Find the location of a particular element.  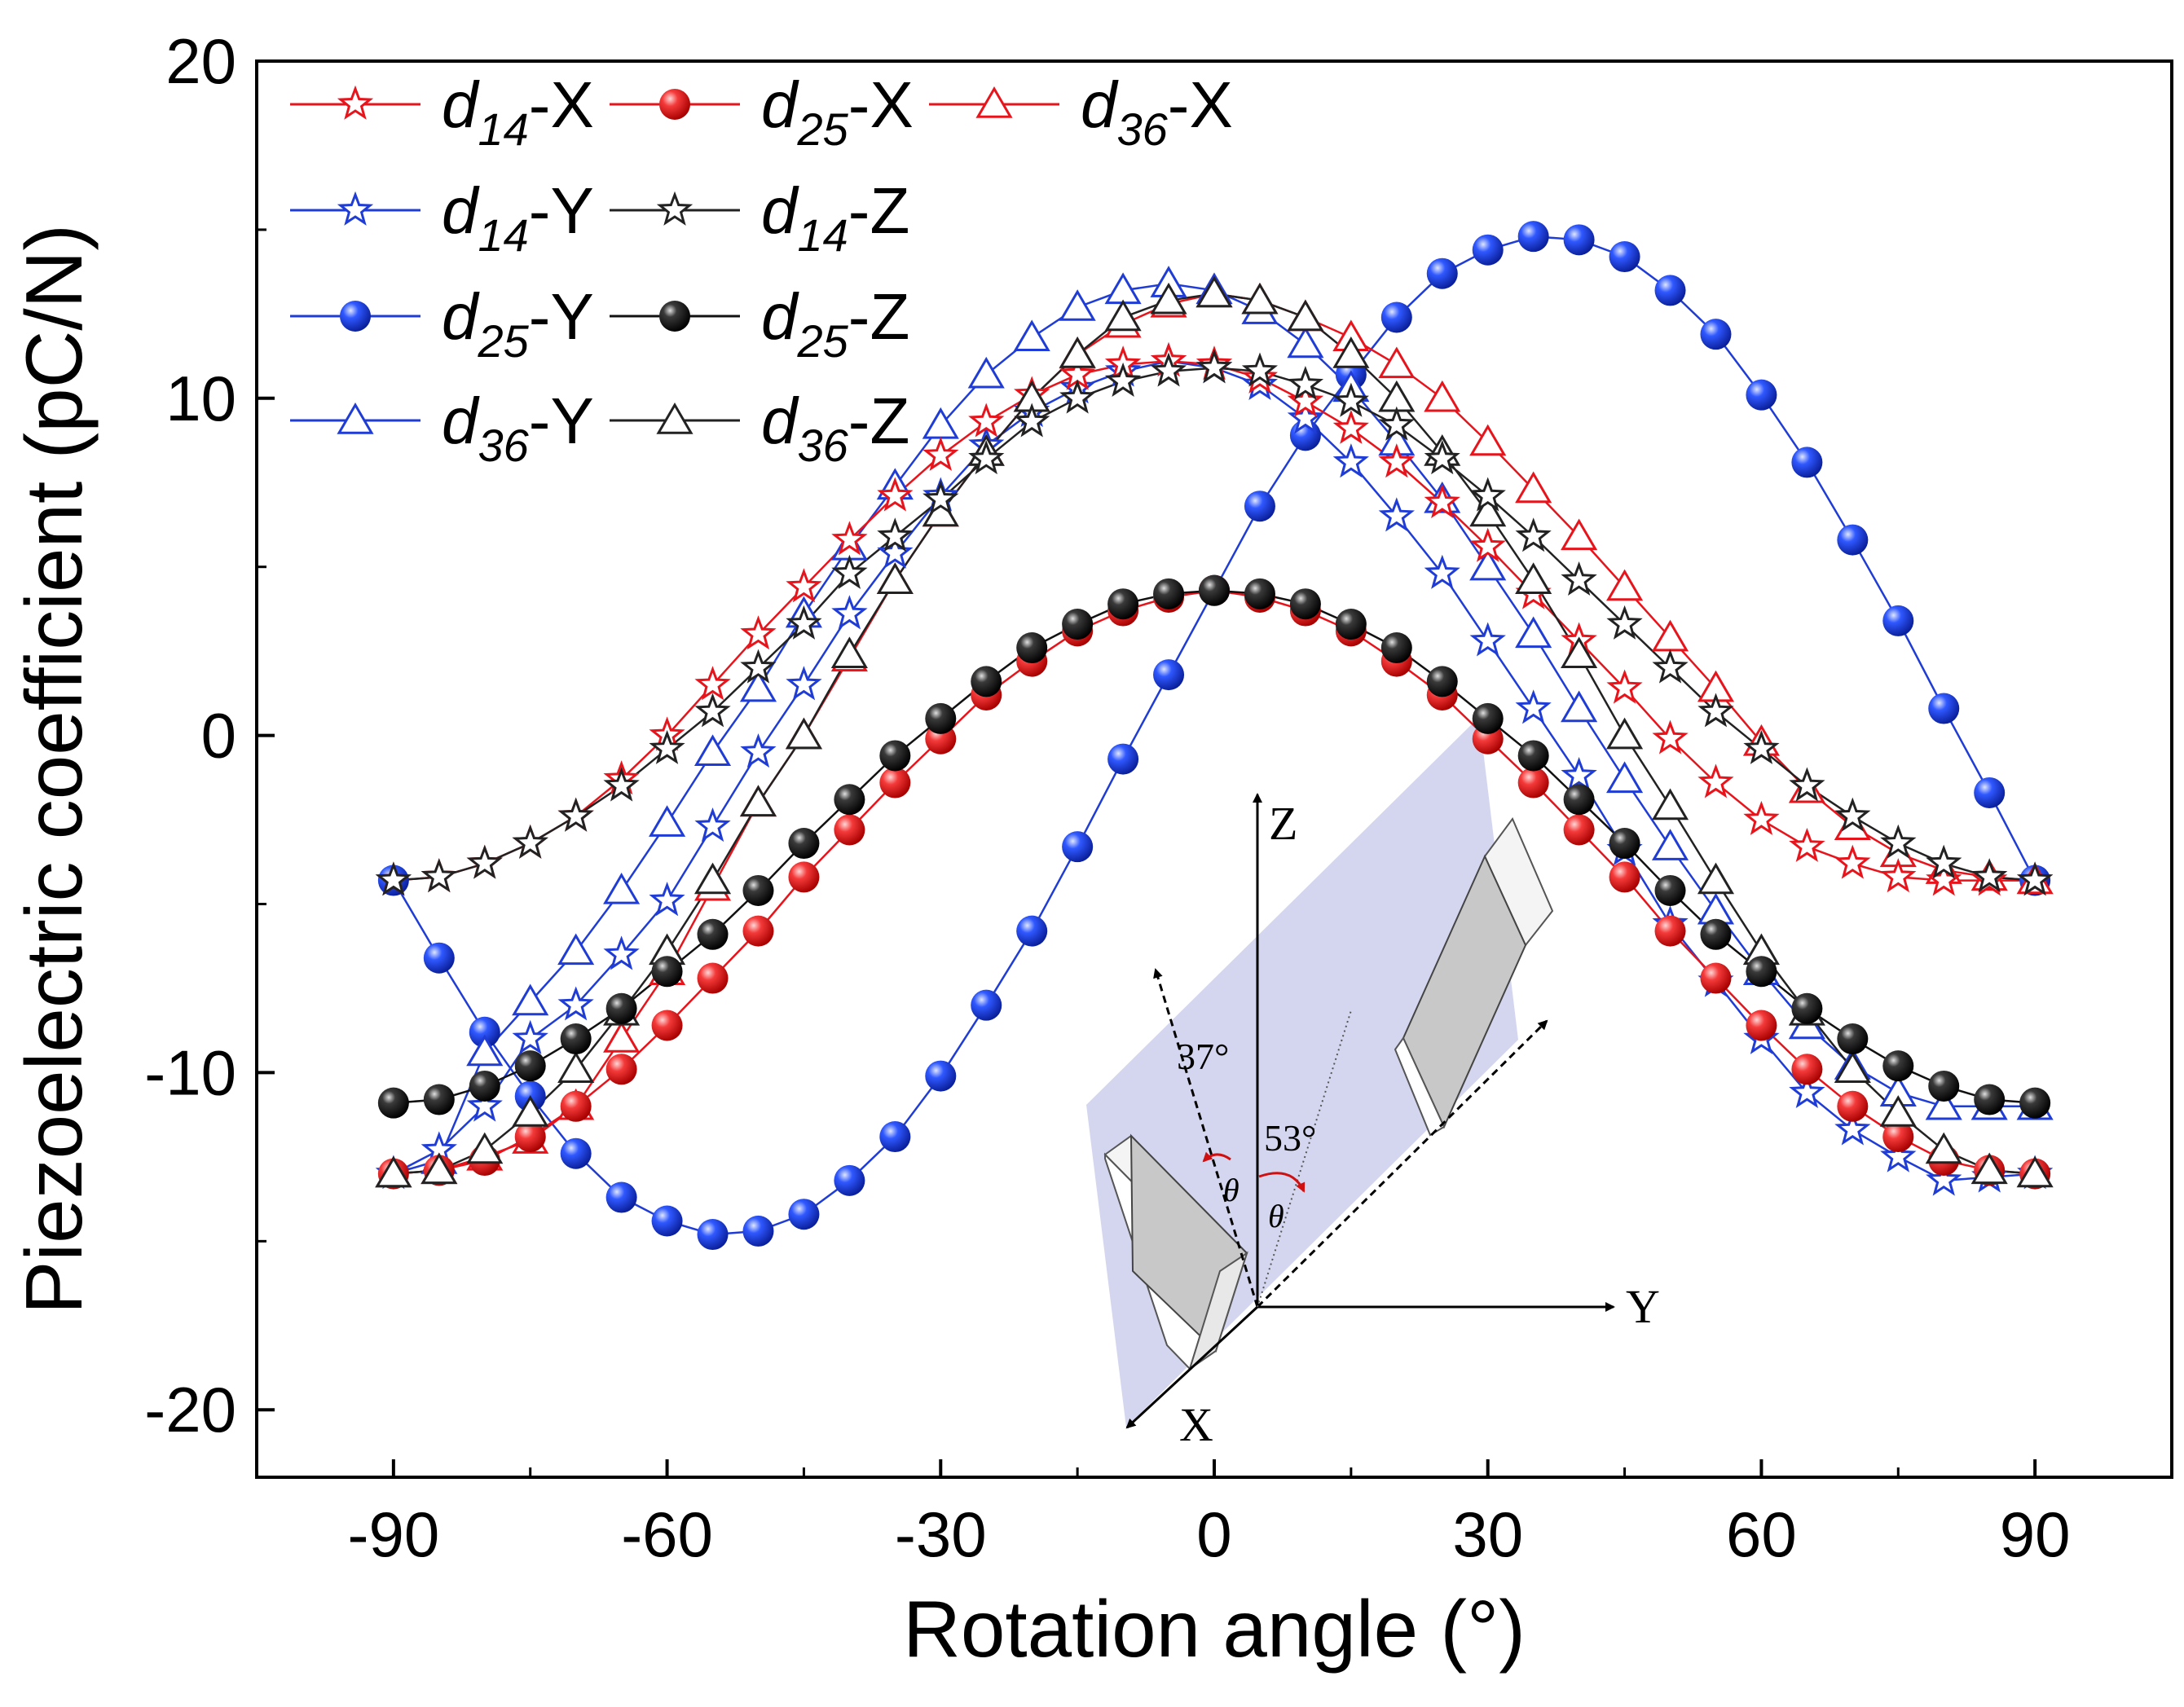

crystal-orientation-inset: Z Y X 37° 53° θ θ is located at coordinates (1373, 1084).